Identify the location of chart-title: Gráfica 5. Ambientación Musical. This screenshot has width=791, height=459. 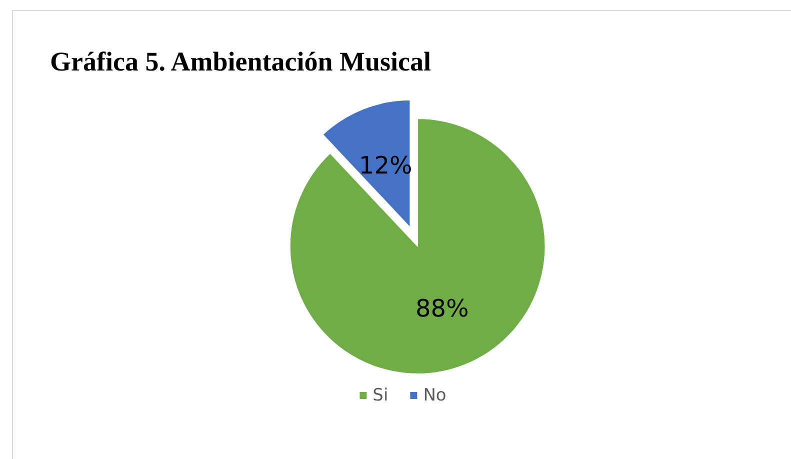
(241, 61).